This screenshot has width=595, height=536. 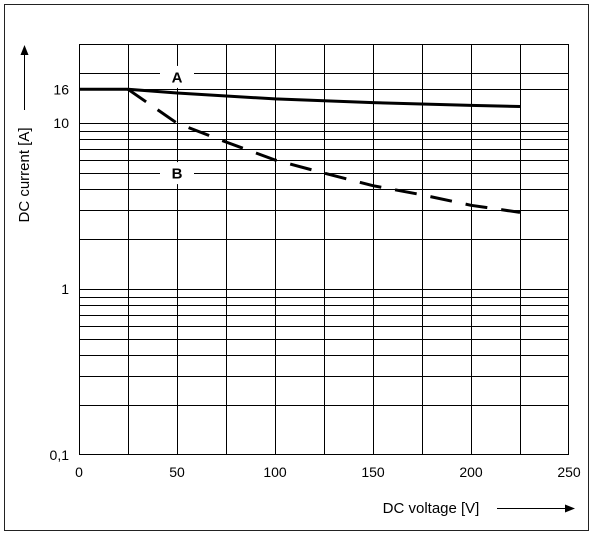 What do you see at coordinates (275, 472) in the screenshot?
I see `x-tick-label: 100` at bounding box center [275, 472].